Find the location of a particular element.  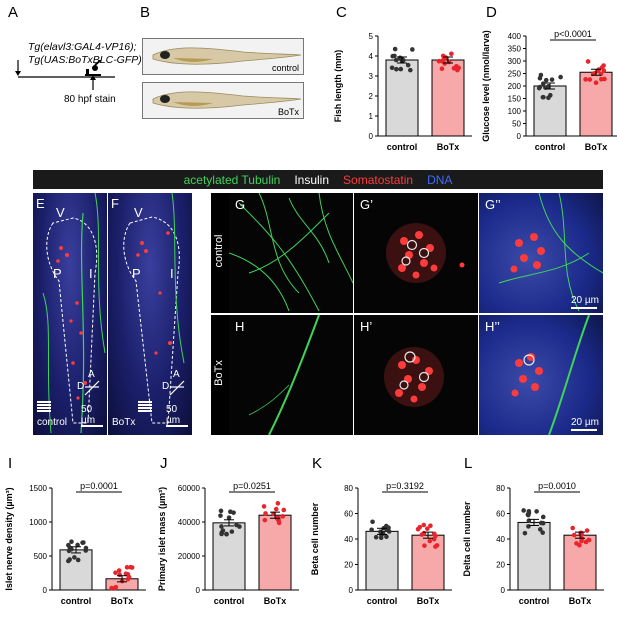

micrograph-g-double-prime: G’’ 20 µm is located at coordinates (541, 253).